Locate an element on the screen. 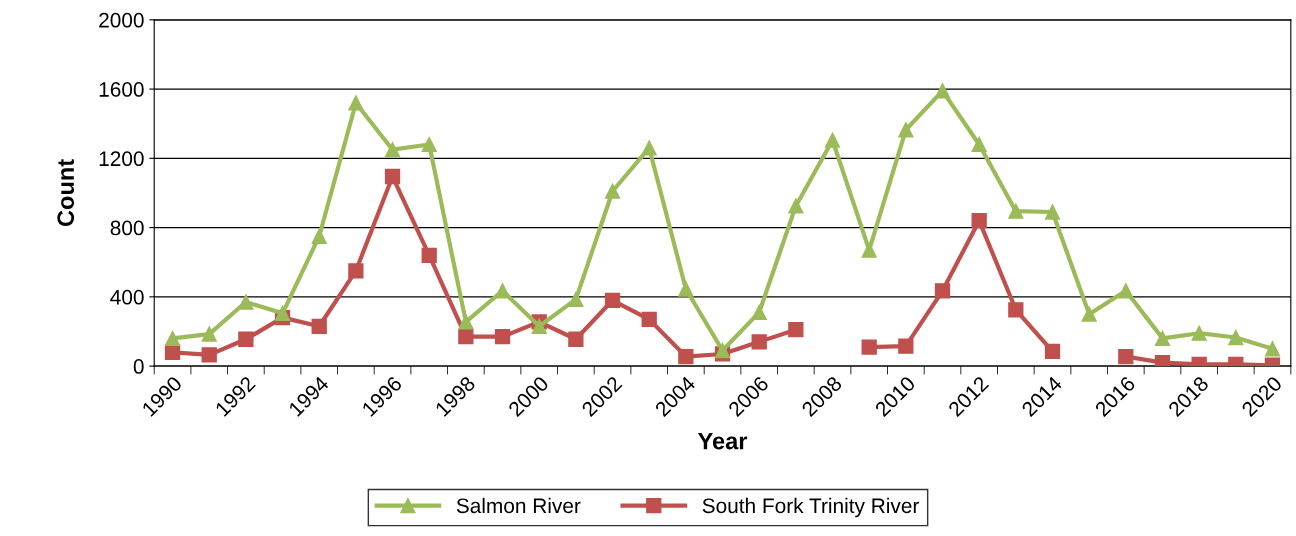  y-tick-label: 0 is located at coordinates (138, 366).